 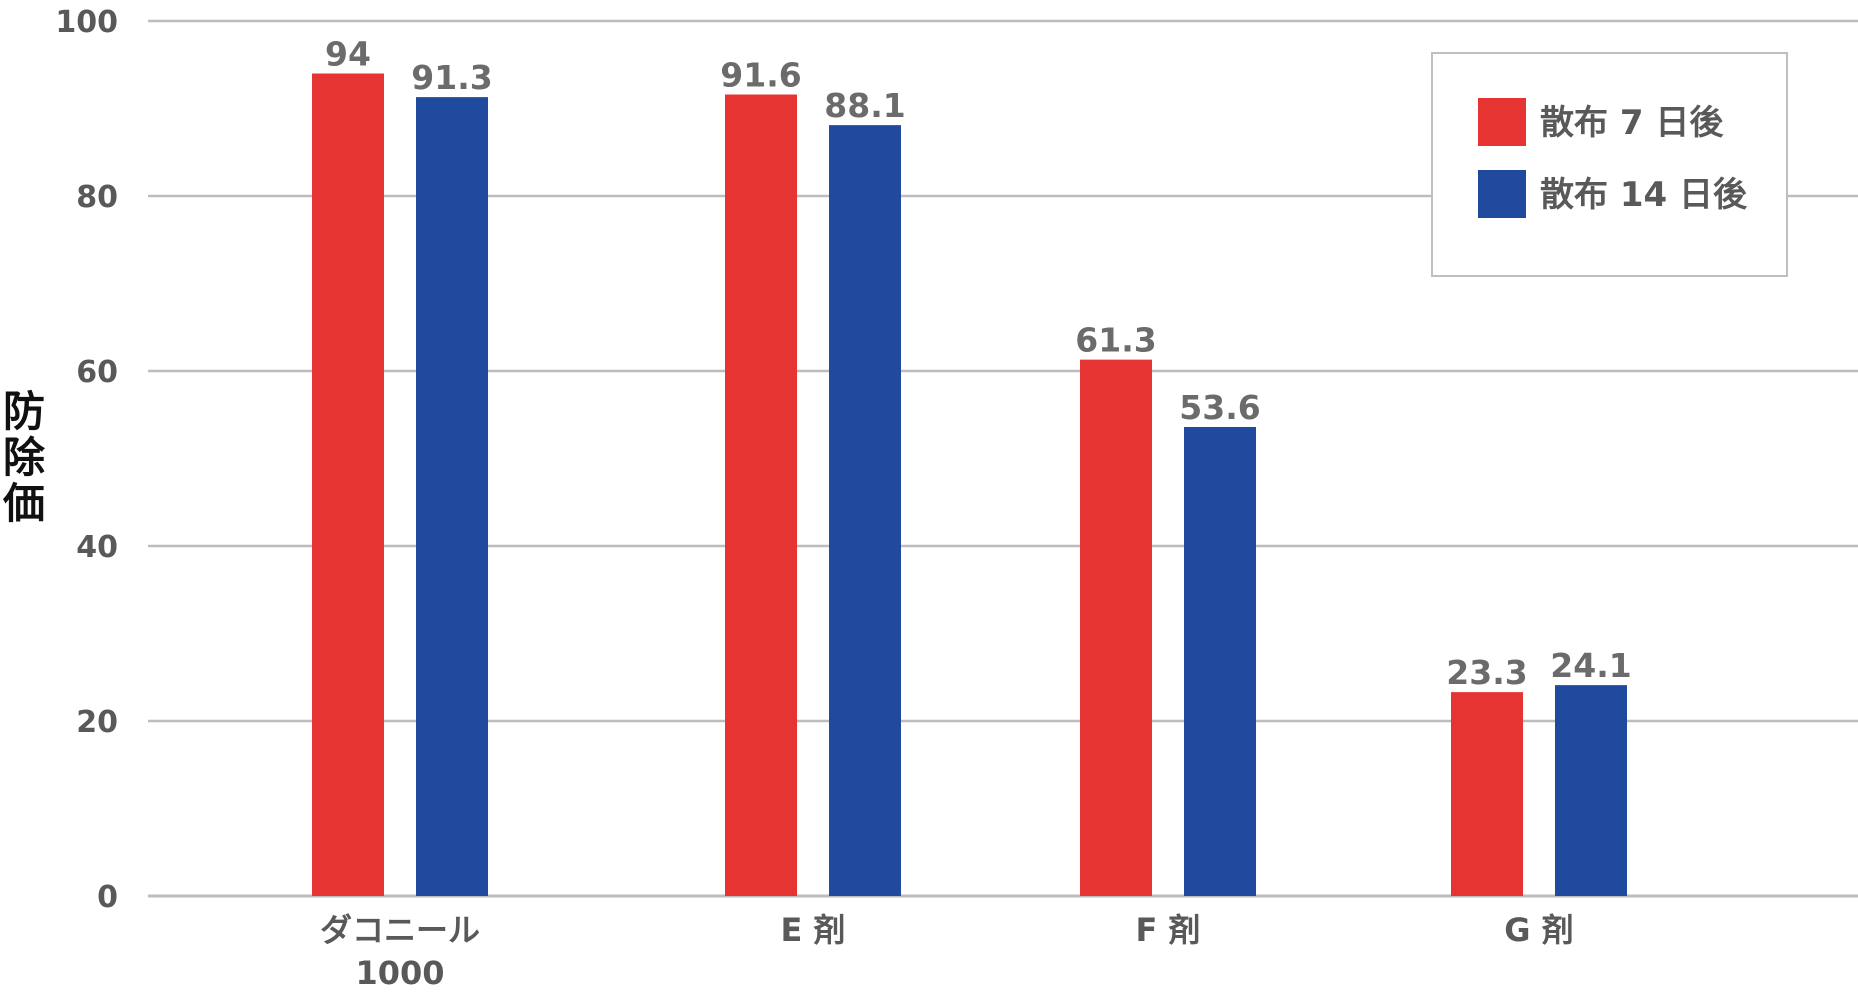 I want to click on legend-label: 散布 7 日後, so click(x=1632, y=123).